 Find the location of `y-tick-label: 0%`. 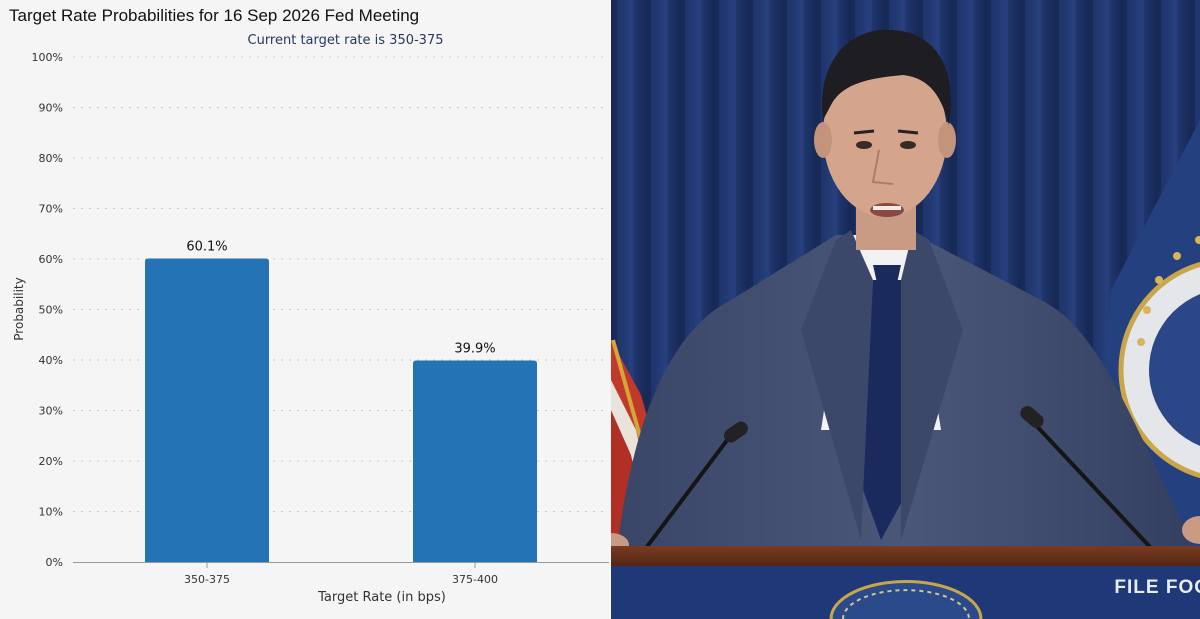

y-tick-label: 0% is located at coordinates (54, 562).